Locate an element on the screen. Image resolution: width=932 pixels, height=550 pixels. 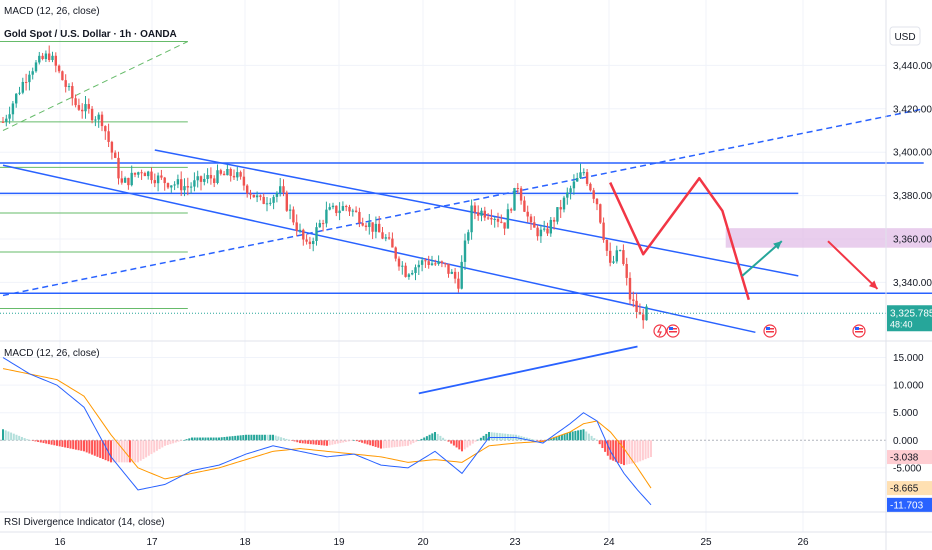
flag-stripe is located at coordinates (673, 332).